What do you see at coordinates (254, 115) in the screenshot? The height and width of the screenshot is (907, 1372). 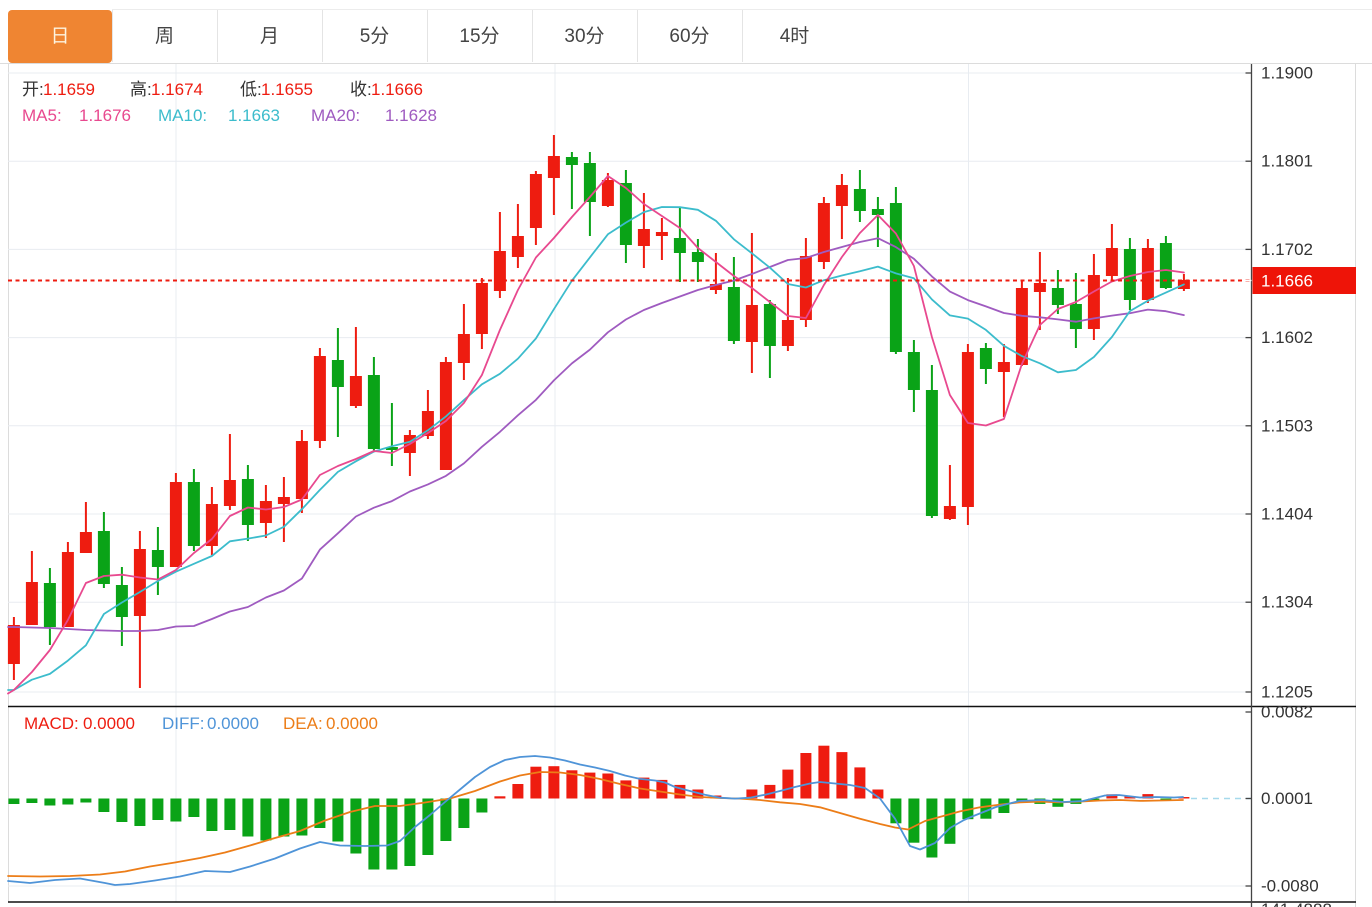 I see `svg-text: 1.1663` at bounding box center [254, 115].